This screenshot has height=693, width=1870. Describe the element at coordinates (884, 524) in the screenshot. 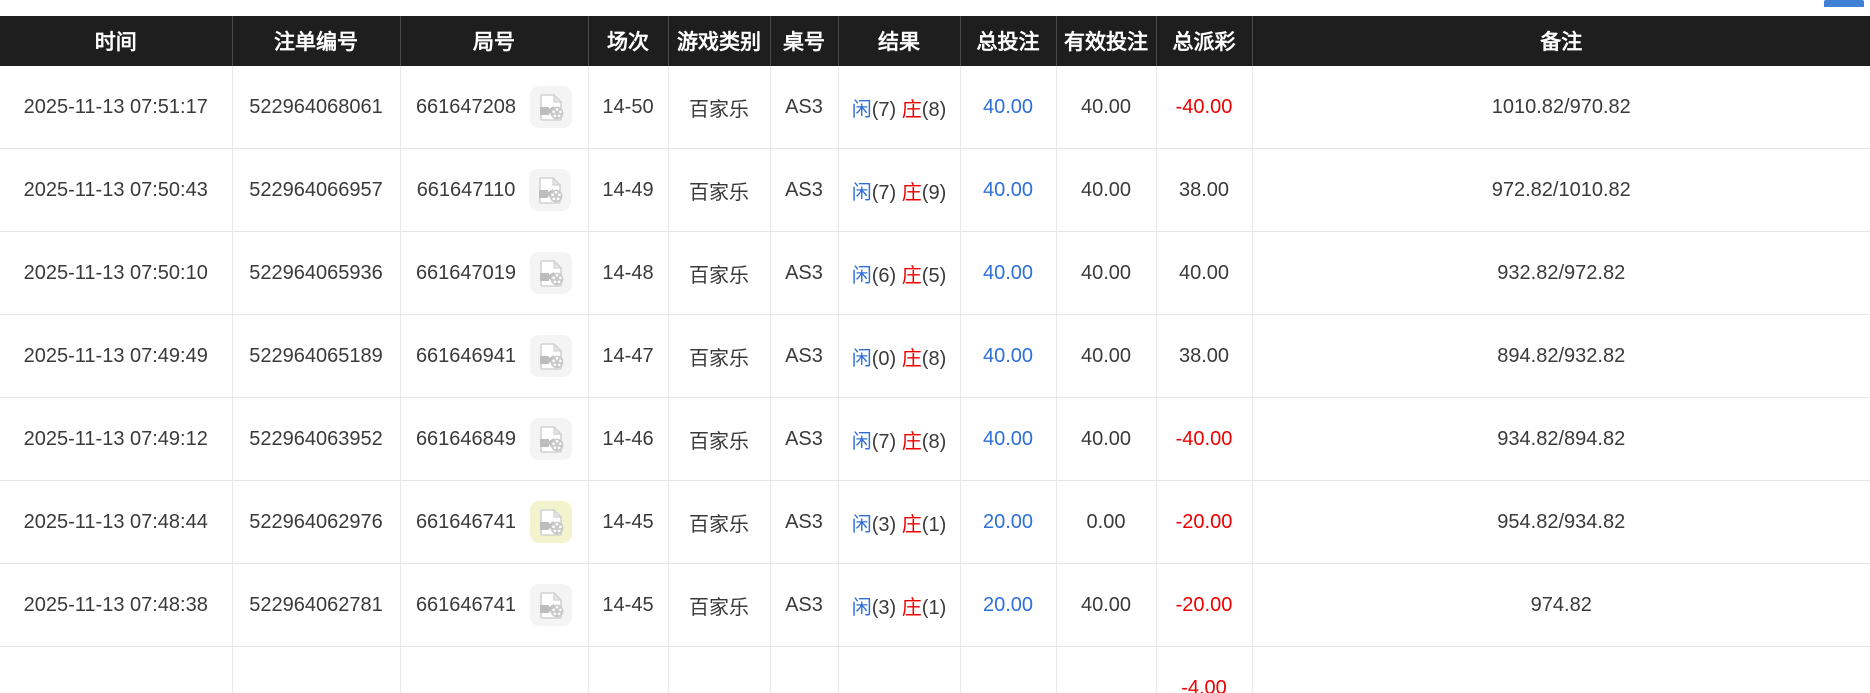

I see `result-player-value: (3)` at that location.